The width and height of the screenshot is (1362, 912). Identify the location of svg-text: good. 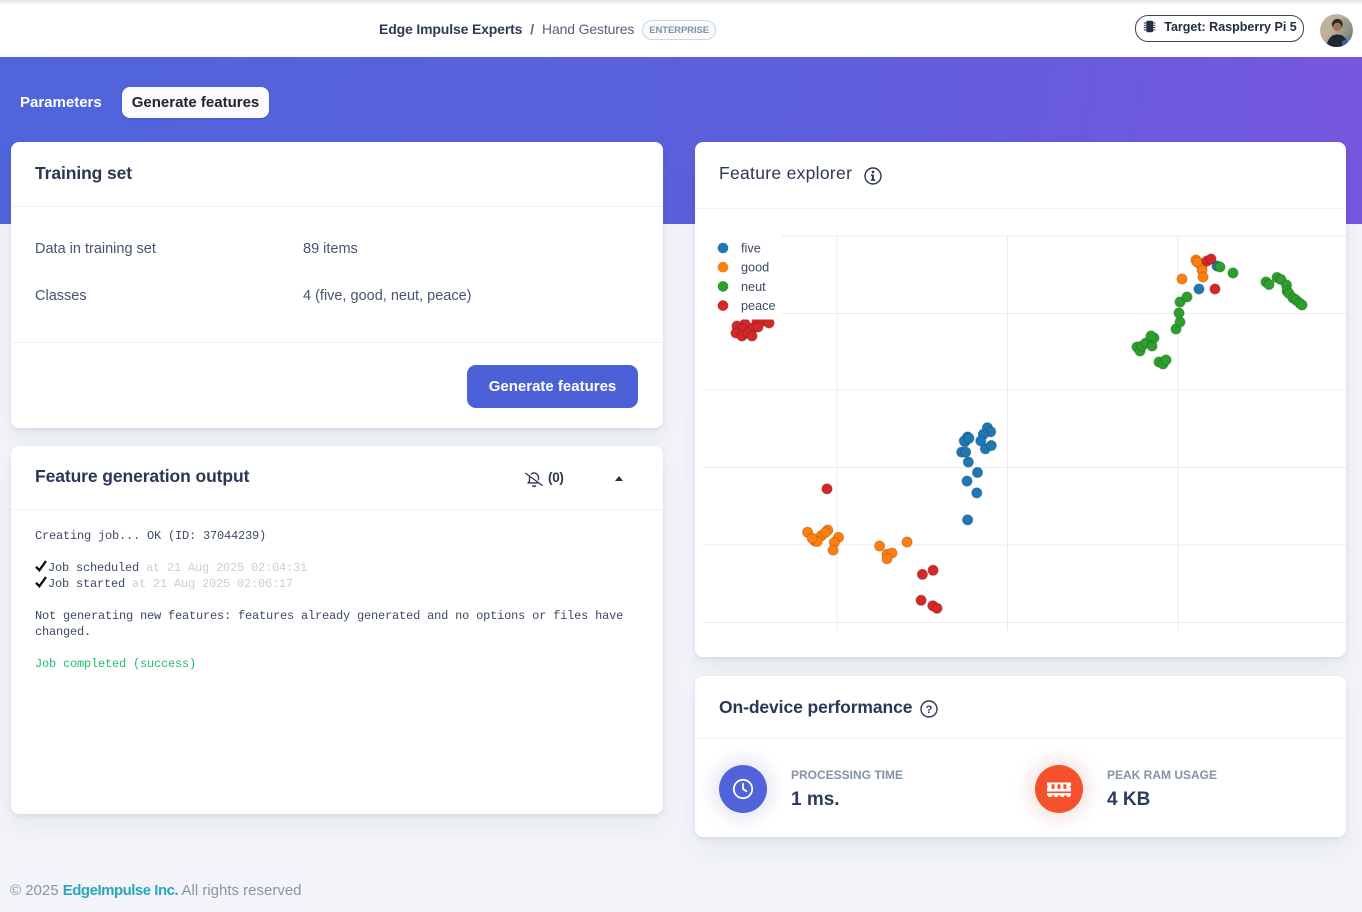
(755, 268).